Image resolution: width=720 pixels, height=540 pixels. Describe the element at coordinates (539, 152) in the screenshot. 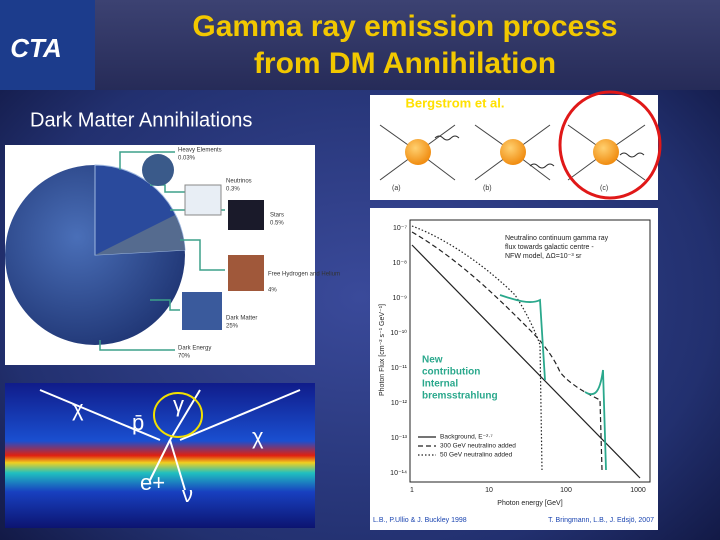

I see `photon-lines` at that location.